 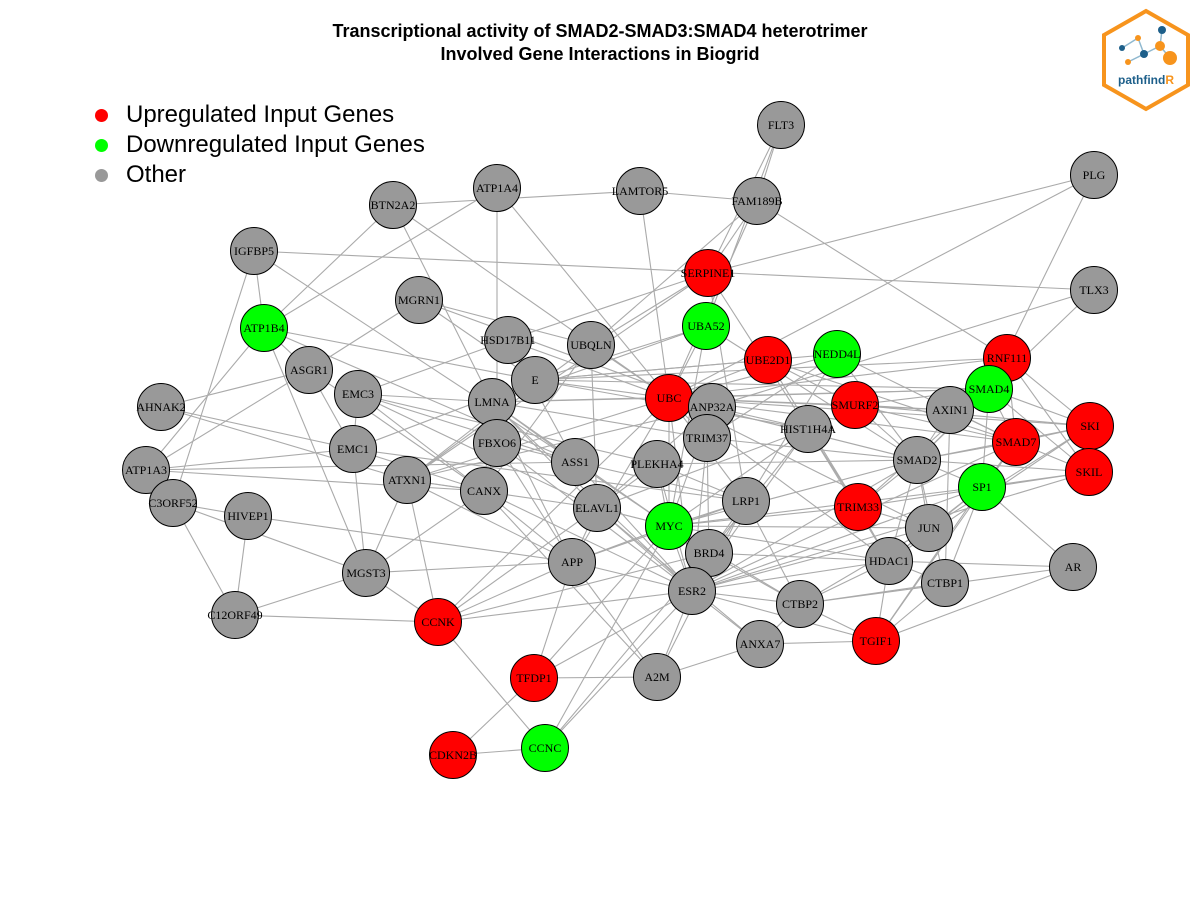 I want to click on edge-hsd17b11-ubc, so click(x=588, y=369).